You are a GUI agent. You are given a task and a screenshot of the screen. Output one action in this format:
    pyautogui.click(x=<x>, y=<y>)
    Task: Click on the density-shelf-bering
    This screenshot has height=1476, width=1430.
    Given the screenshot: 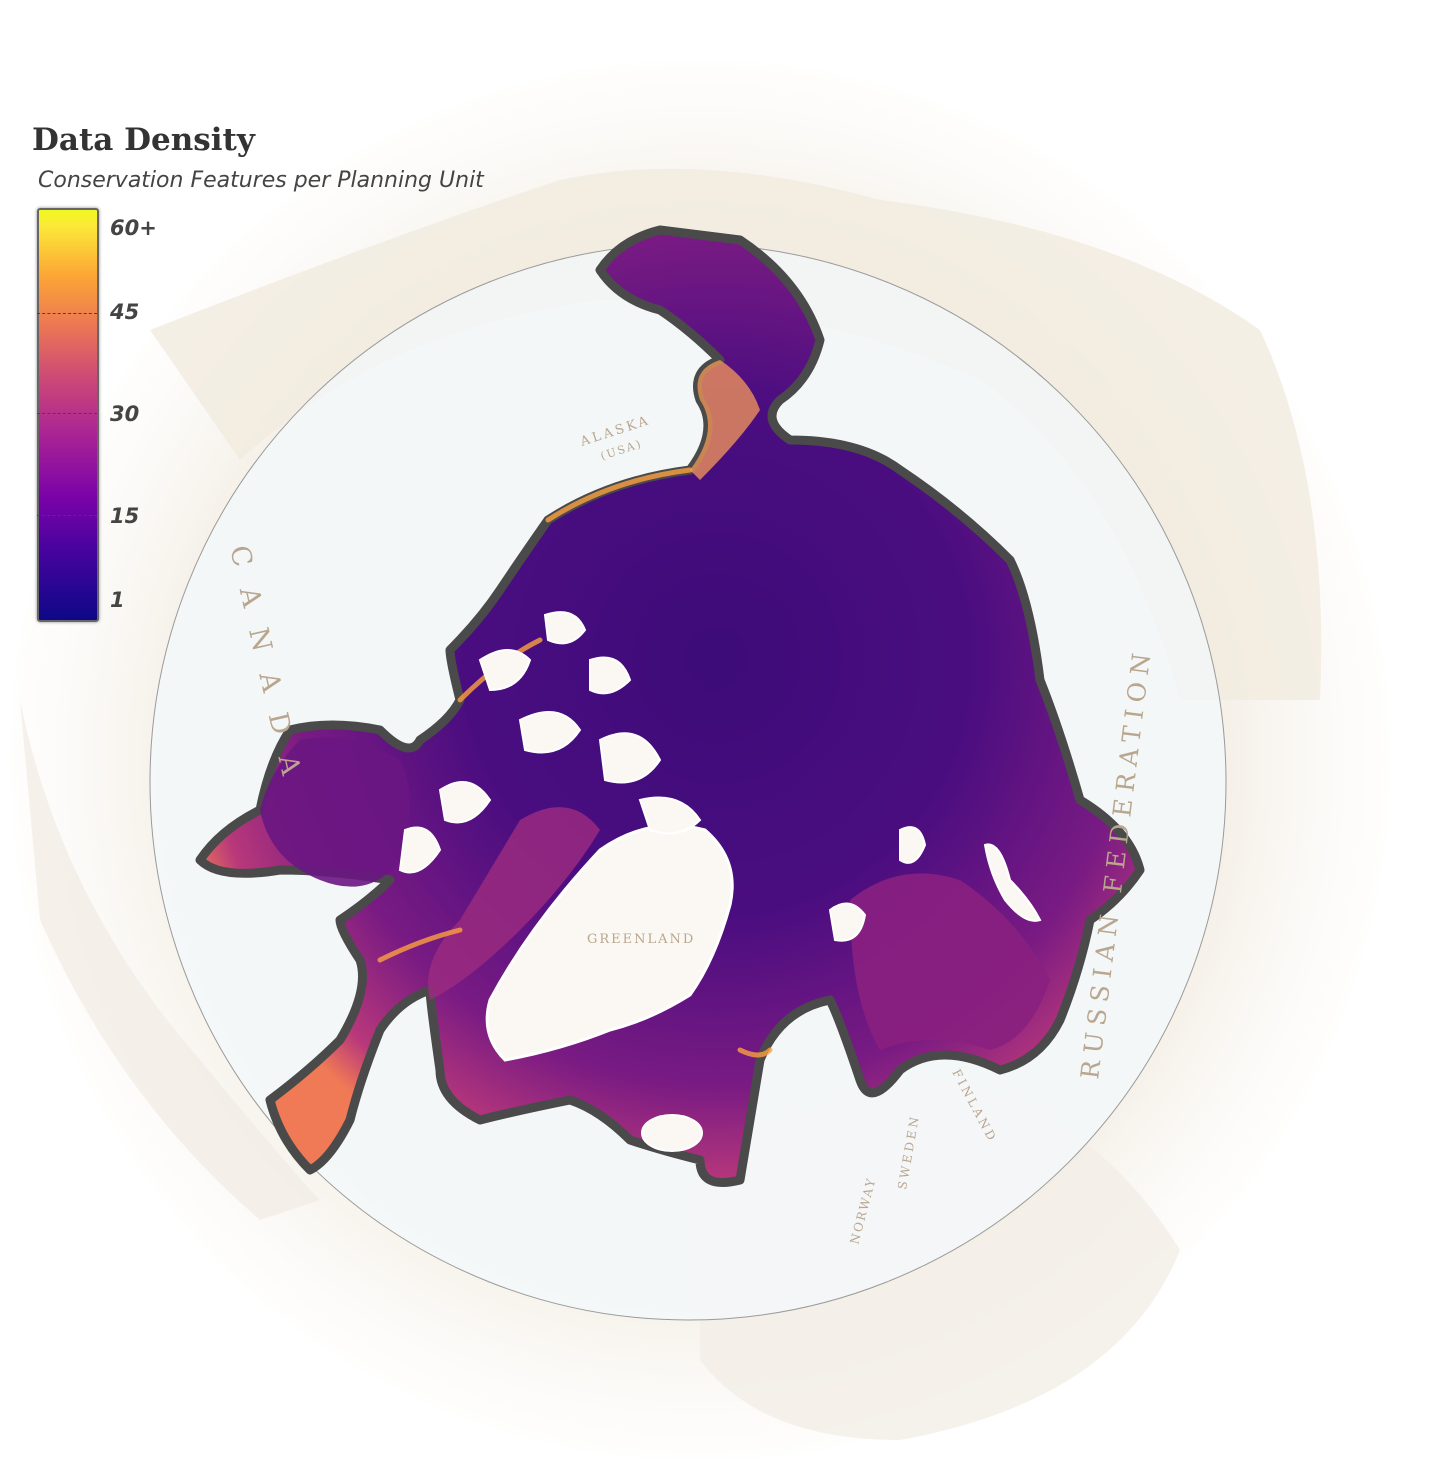 What is the action you would take?
    pyautogui.click(x=725, y=420)
    